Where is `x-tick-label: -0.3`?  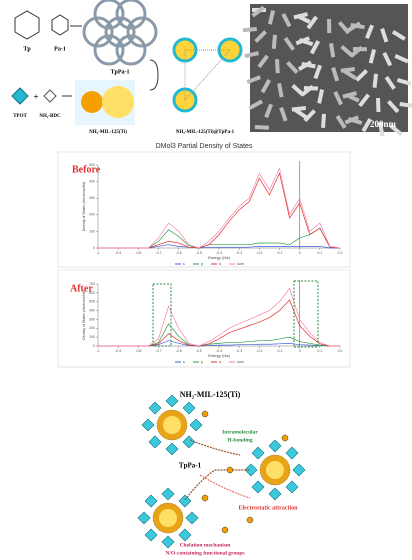
x-tick-label: -0.3 is located at coordinates (239, 253).